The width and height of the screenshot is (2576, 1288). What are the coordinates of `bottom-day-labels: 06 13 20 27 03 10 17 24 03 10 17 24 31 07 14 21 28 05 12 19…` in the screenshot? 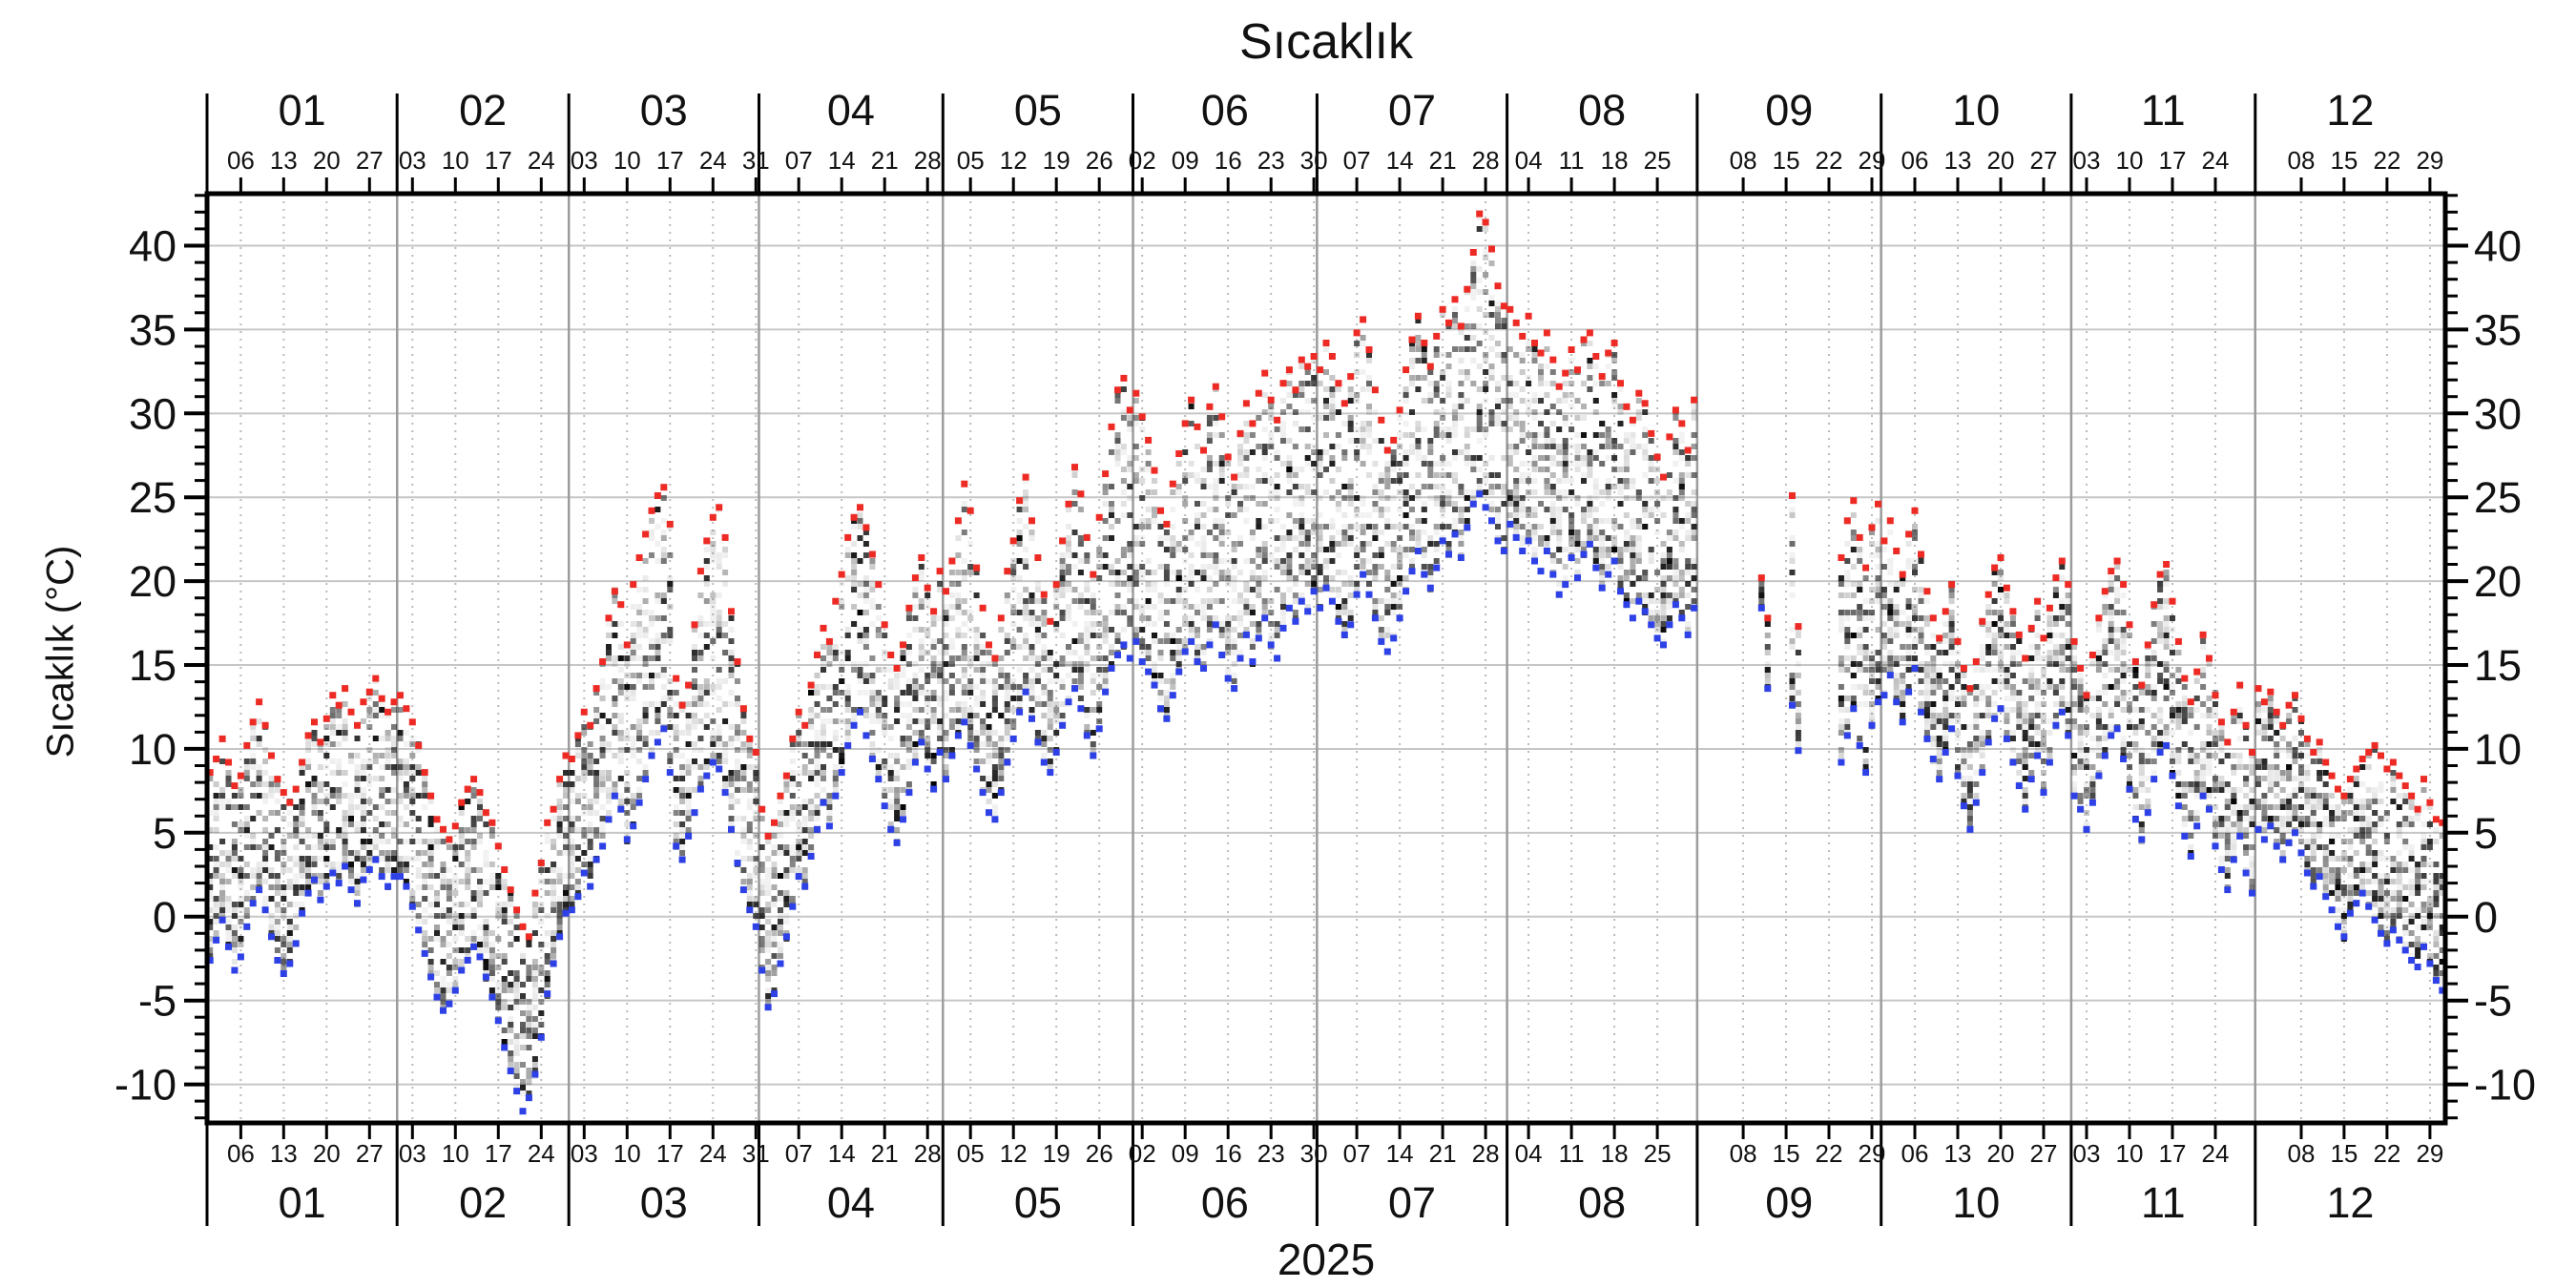 It's located at (1335, 1153).